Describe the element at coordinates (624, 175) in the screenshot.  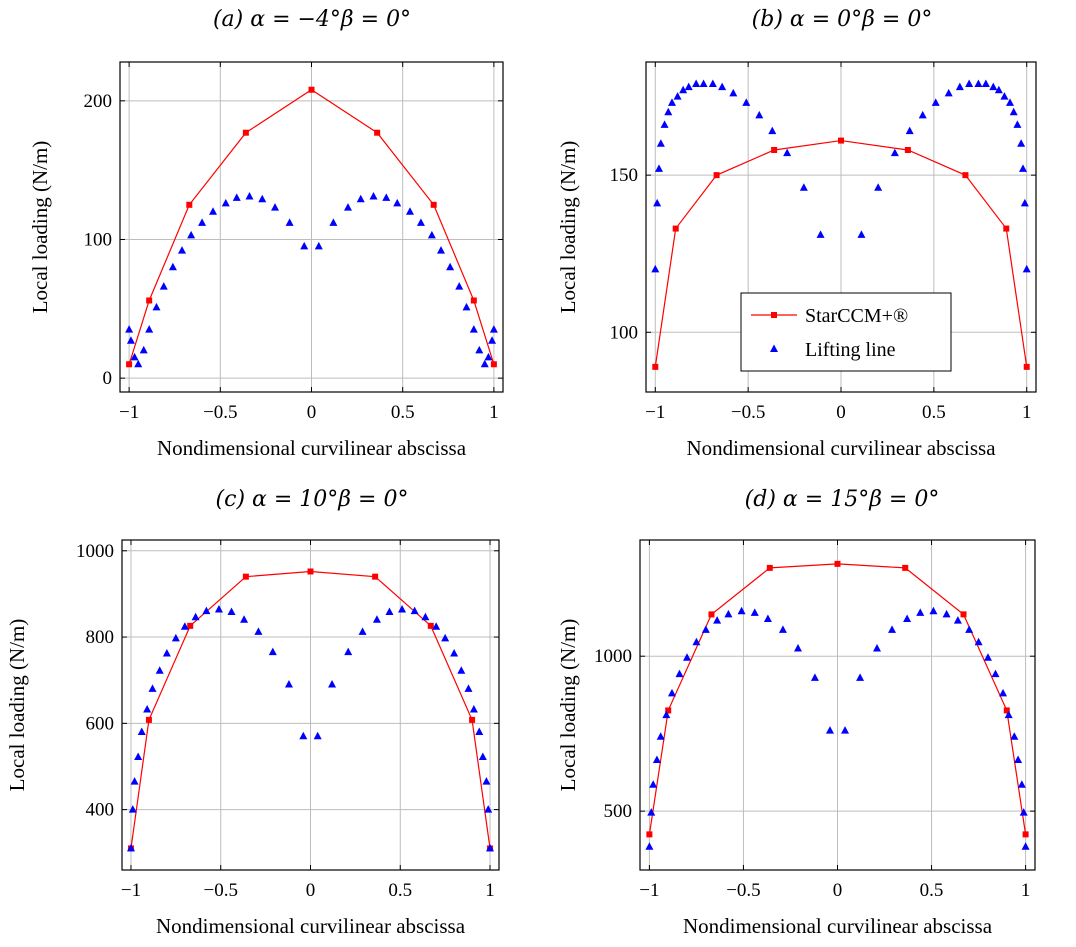
I see `y-tick-label: 150` at that location.